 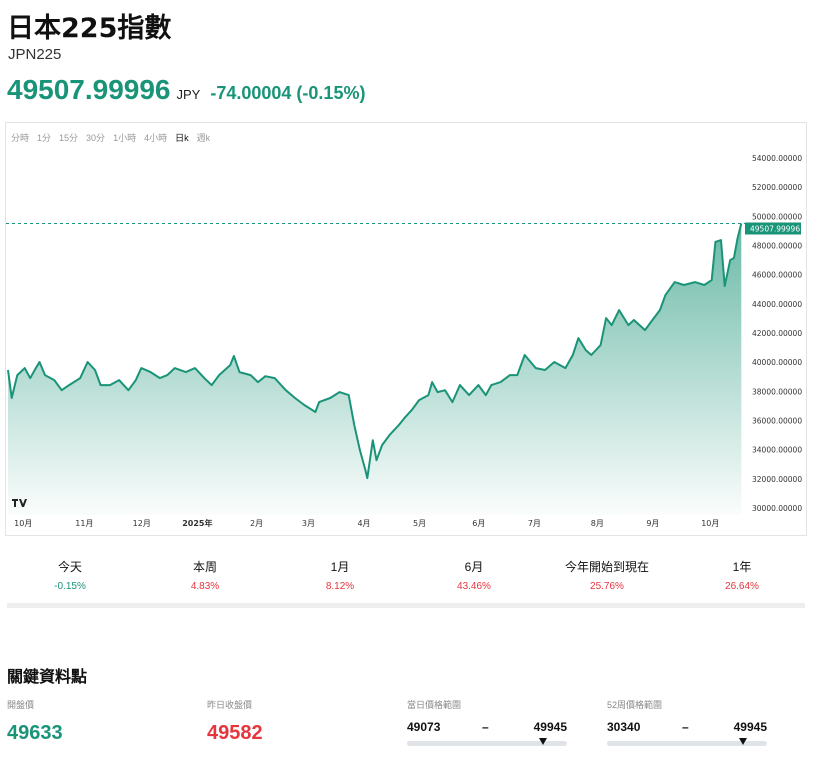 What do you see at coordinates (363, 523) in the screenshot?
I see `x-tick-label: 4月` at bounding box center [363, 523].